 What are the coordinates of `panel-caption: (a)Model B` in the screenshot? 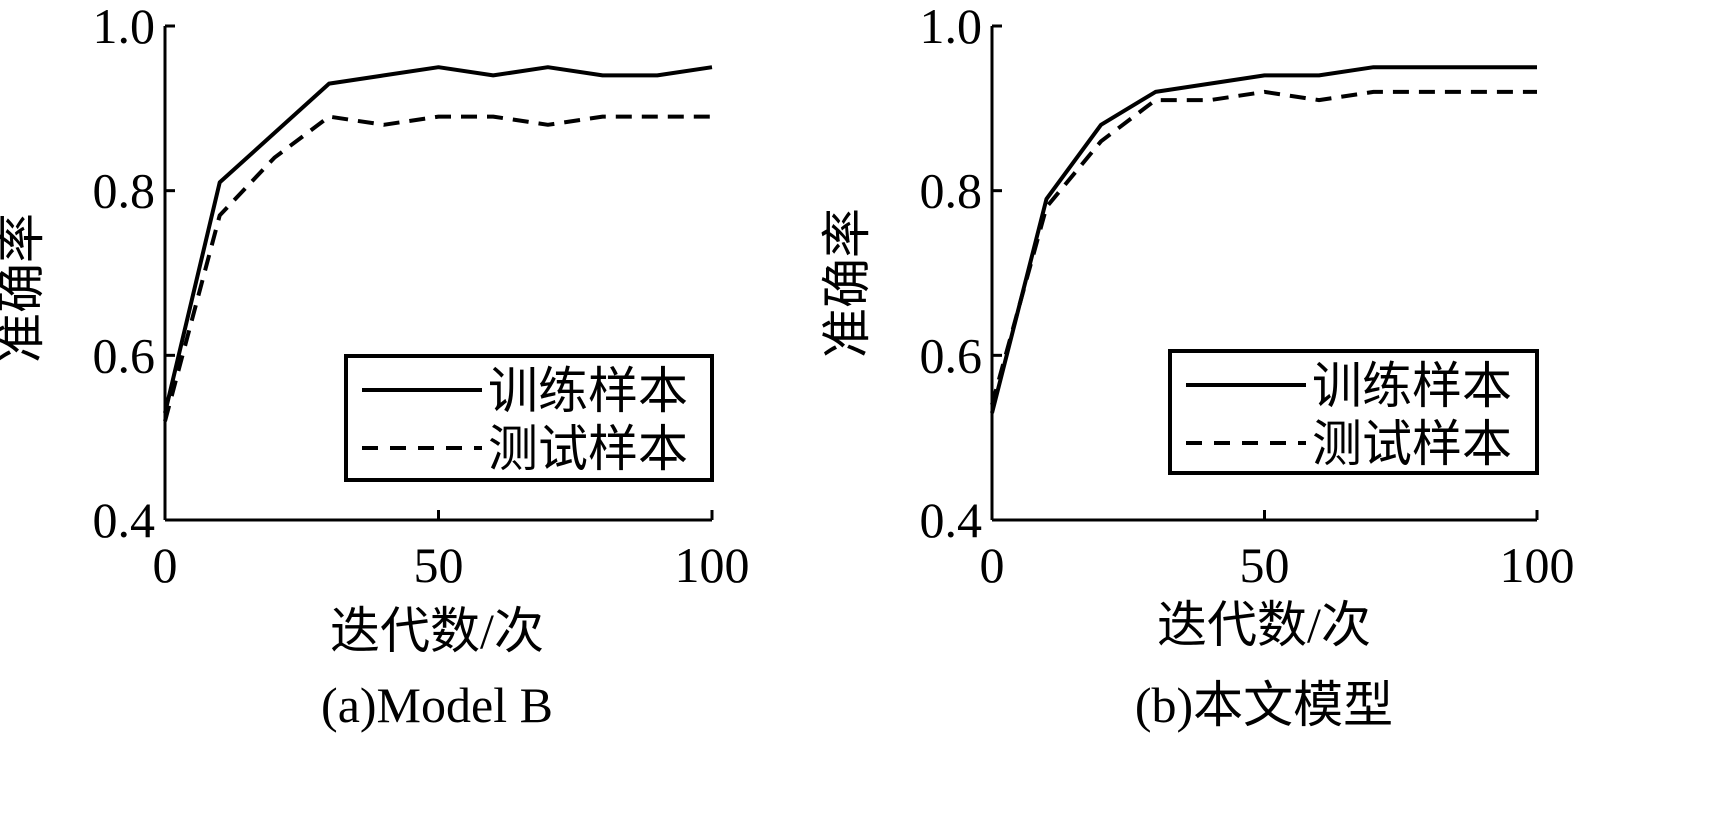 It's located at (437, 705).